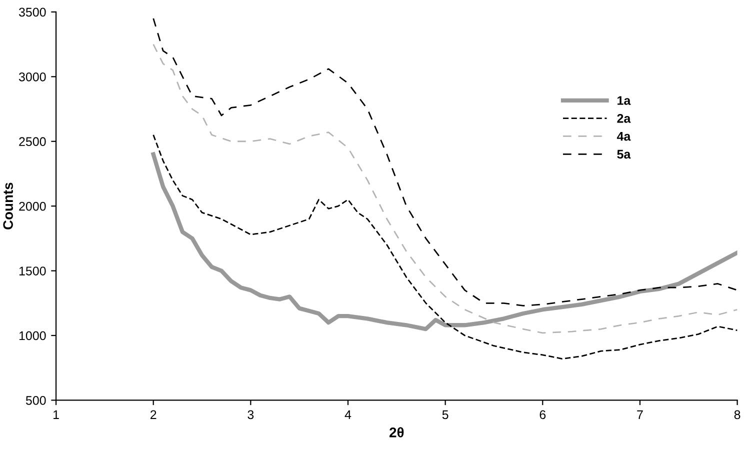 Image resolution: width=747 pixels, height=460 pixels. I want to click on x-tick-label: 5, so click(445, 415).